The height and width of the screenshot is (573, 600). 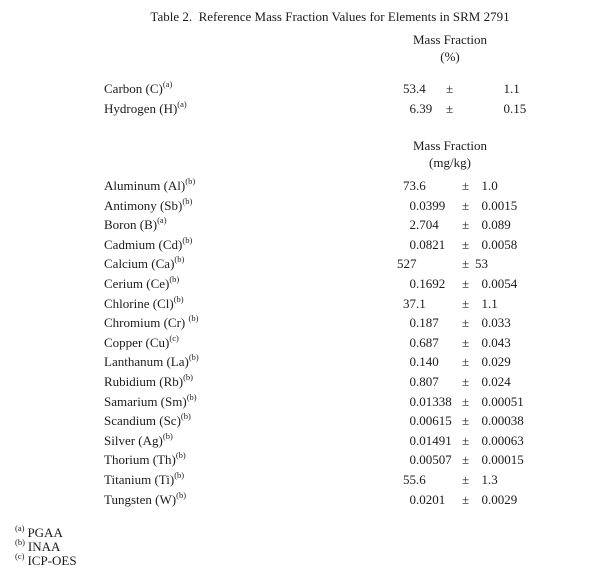 What do you see at coordinates (409, 185) in the screenshot?
I see `value-int: 73` at bounding box center [409, 185].